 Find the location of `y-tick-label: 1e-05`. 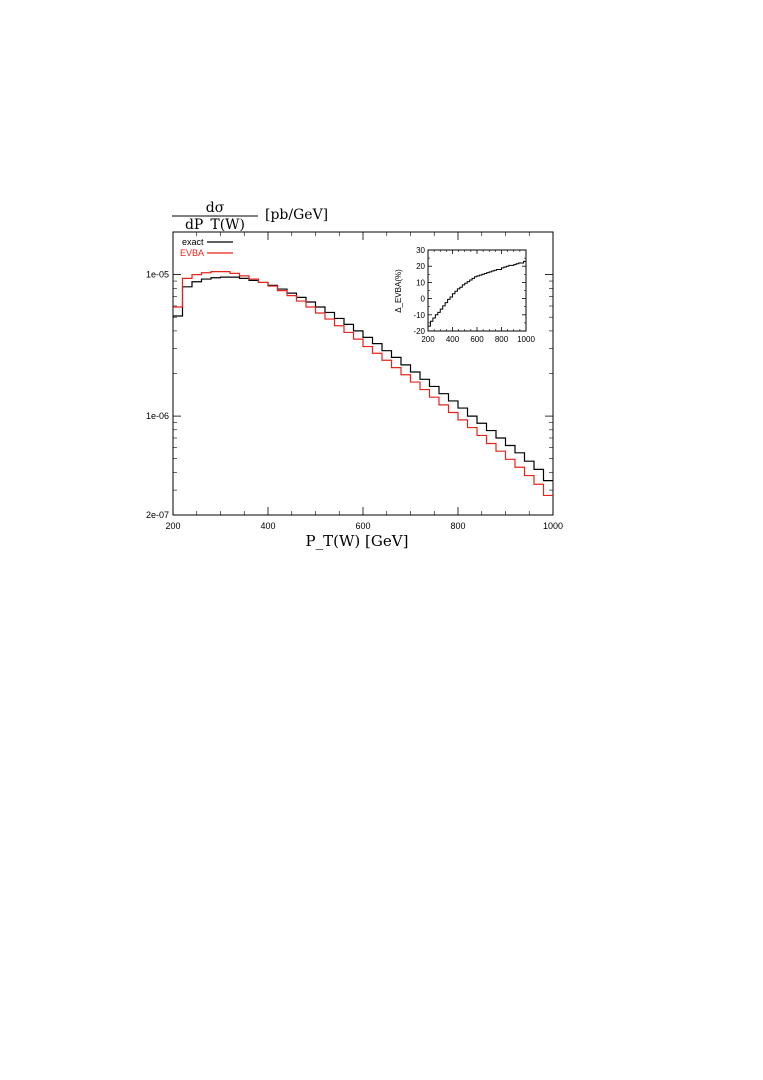

y-tick-label: 1e-05 is located at coordinates (157, 275).